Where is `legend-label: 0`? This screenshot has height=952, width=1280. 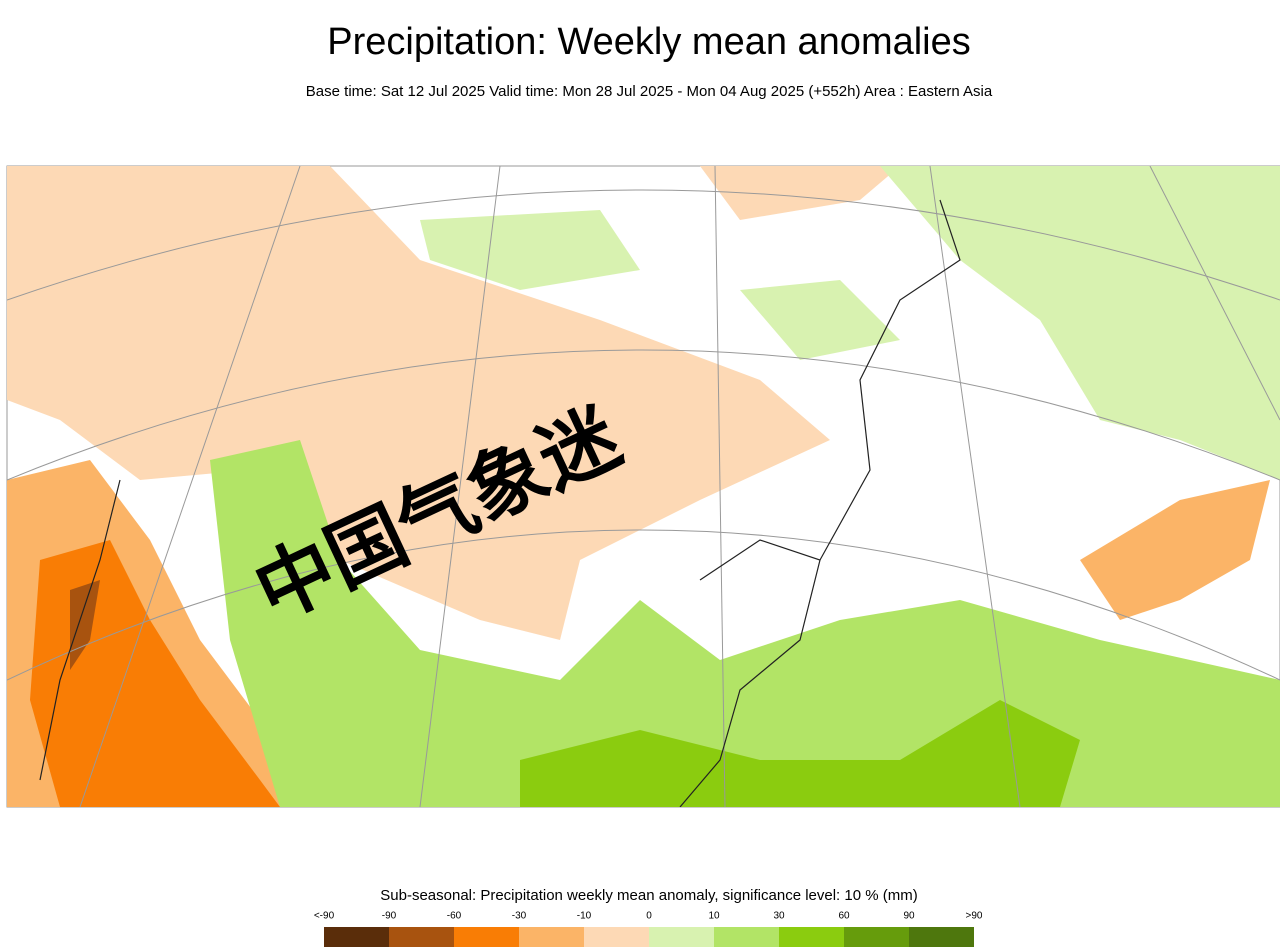 legend-label: 0 is located at coordinates (649, 916).